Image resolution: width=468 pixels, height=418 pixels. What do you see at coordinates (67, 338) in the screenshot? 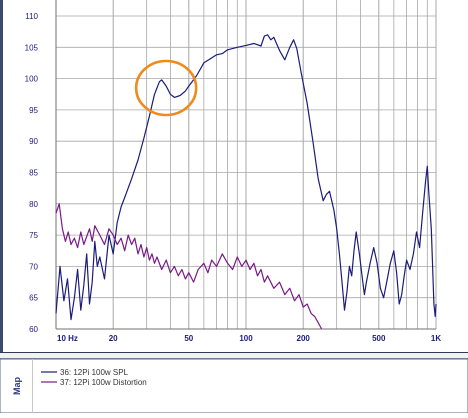
I see `x-tick-label: 10 Hz` at bounding box center [67, 338].